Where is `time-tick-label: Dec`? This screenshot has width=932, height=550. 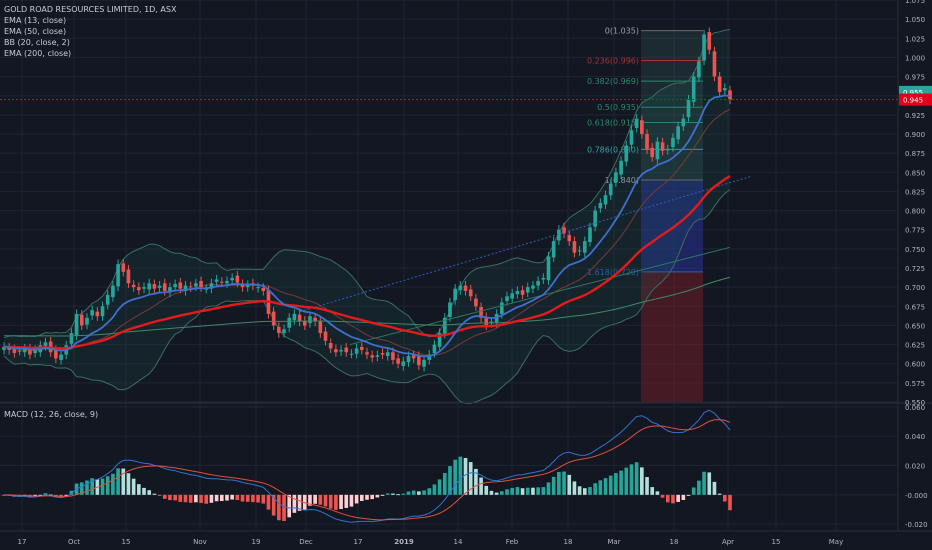 time-tick-label: Dec is located at coordinates (306, 542).